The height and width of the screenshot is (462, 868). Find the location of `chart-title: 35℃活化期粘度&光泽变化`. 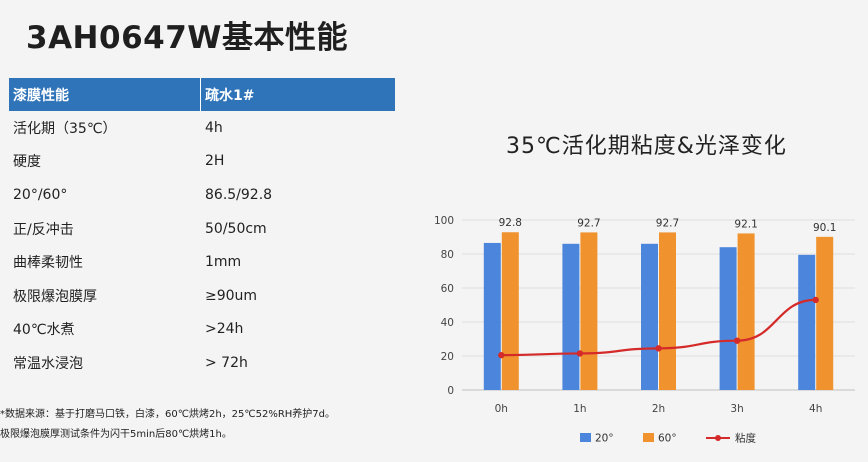

chart-title: 35℃活化期粘度&光泽变化 is located at coordinates (646, 146).